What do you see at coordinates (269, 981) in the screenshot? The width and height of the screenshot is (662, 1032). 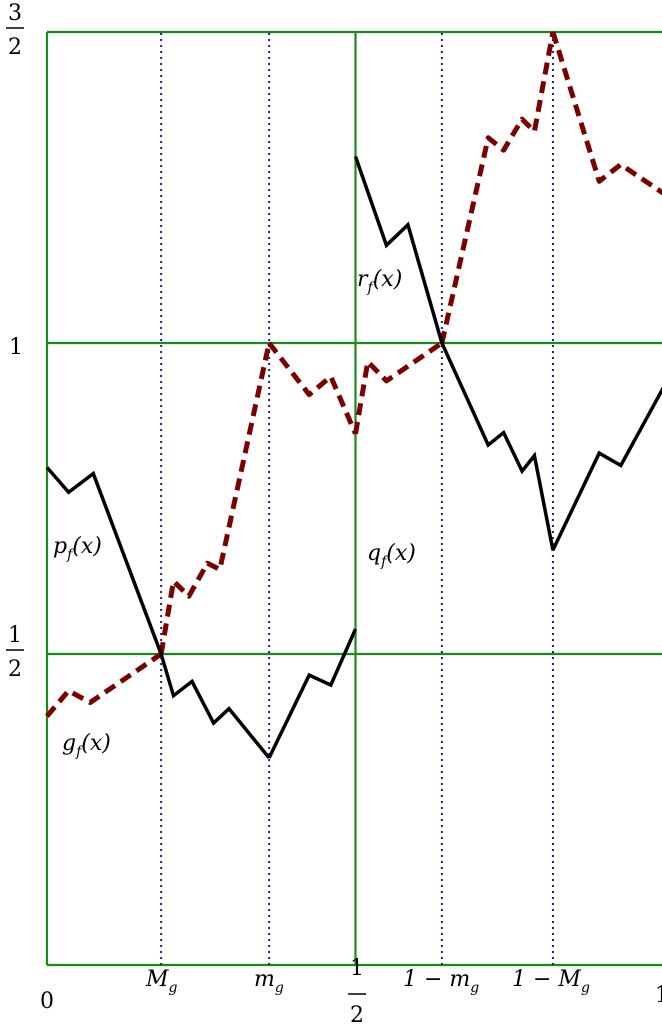 I see `x-label-mg: mg` at bounding box center [269, 981].